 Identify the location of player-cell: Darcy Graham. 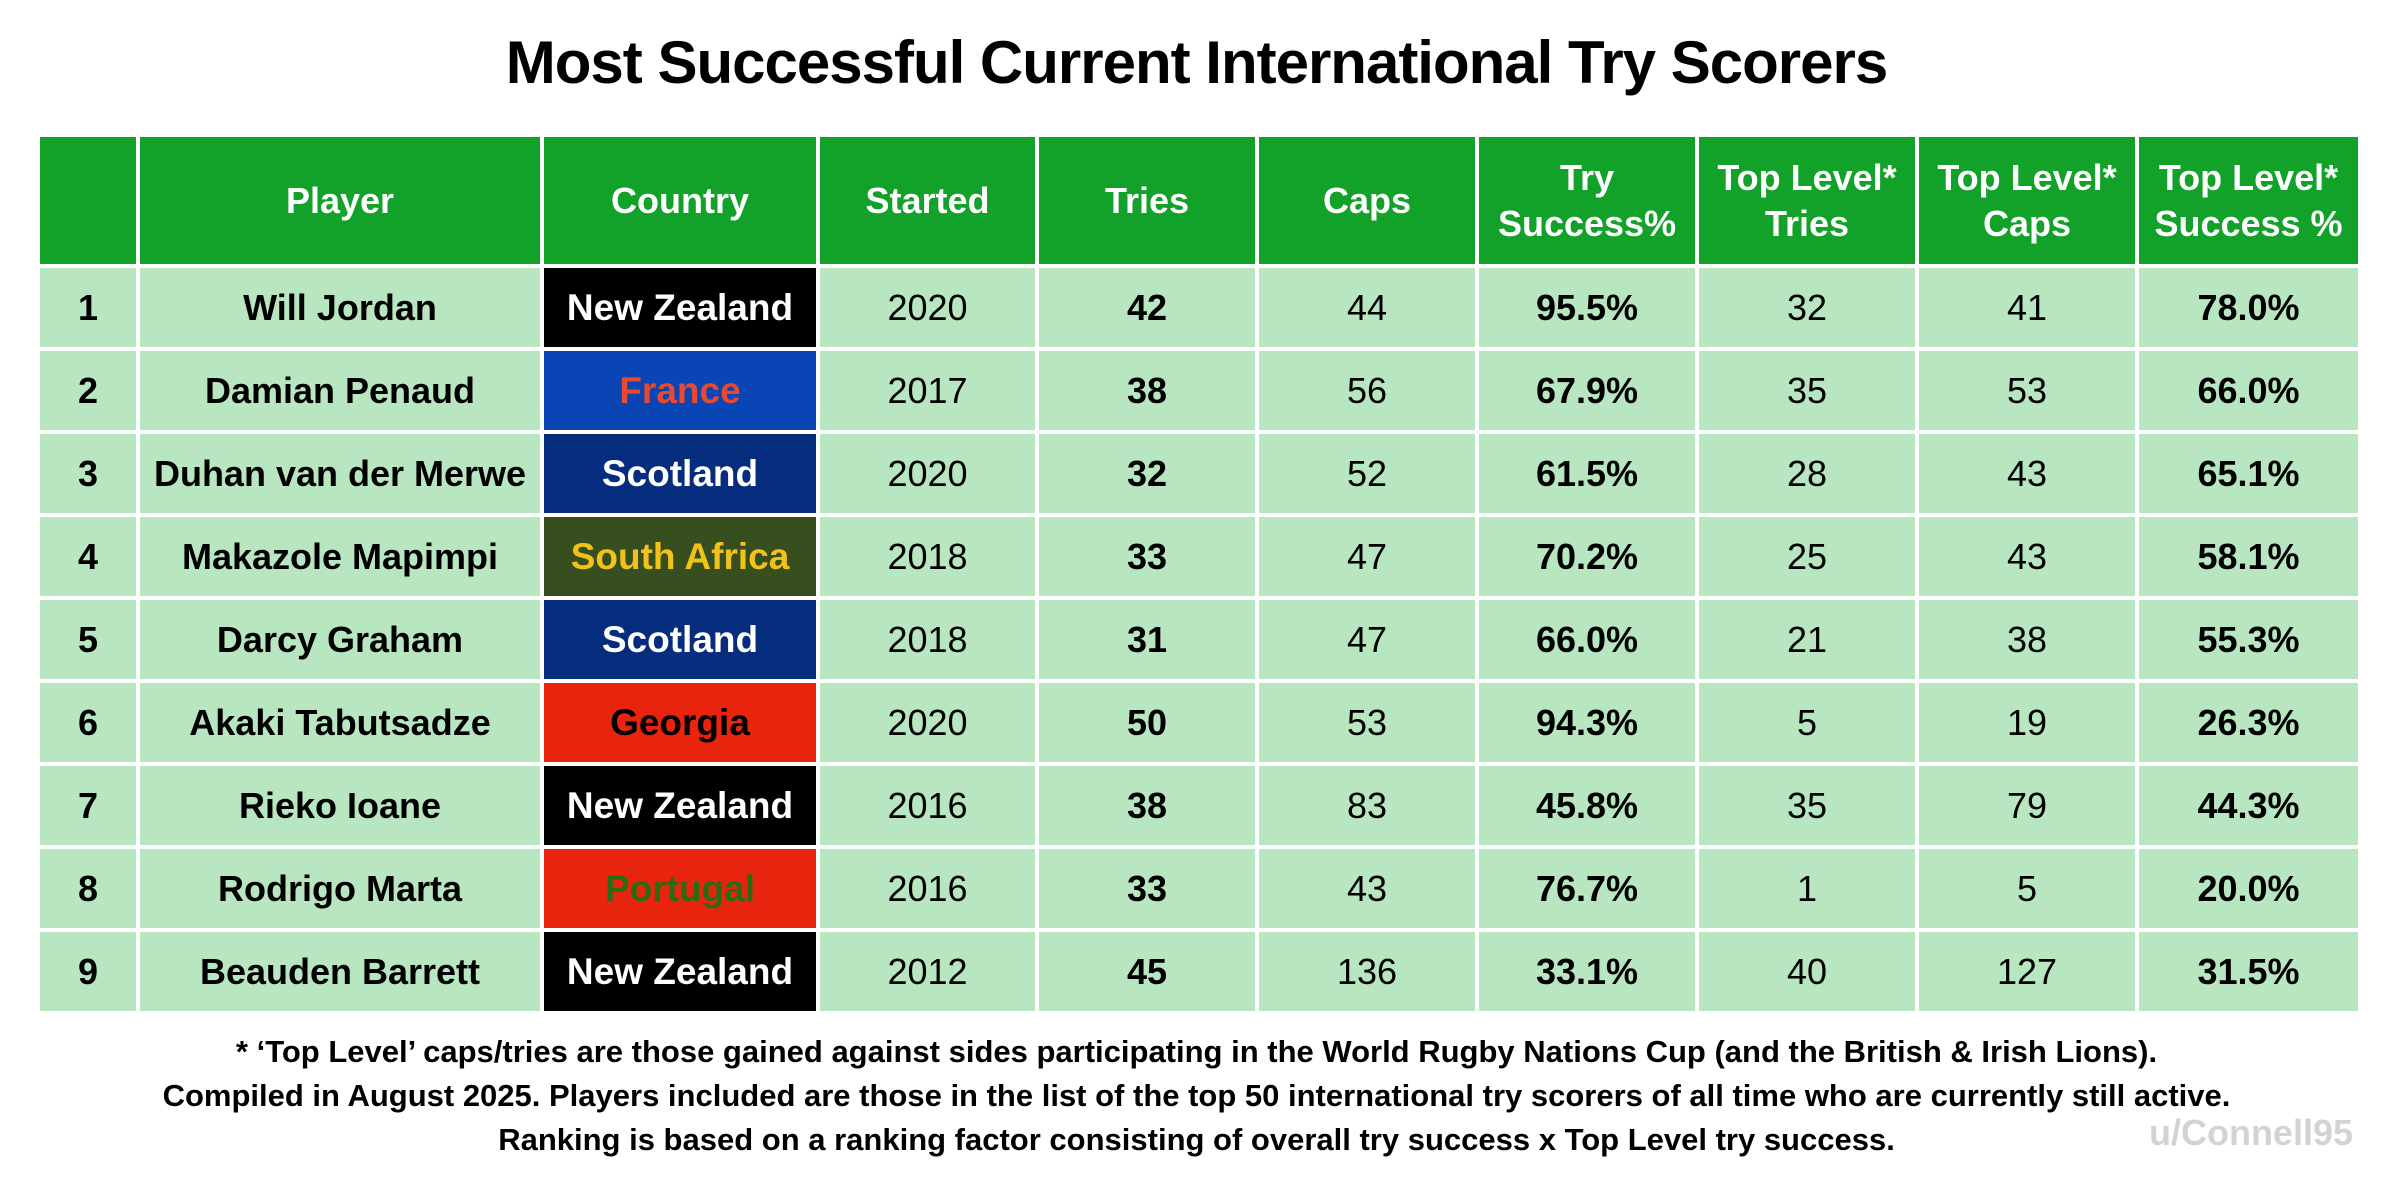
(340, 639).